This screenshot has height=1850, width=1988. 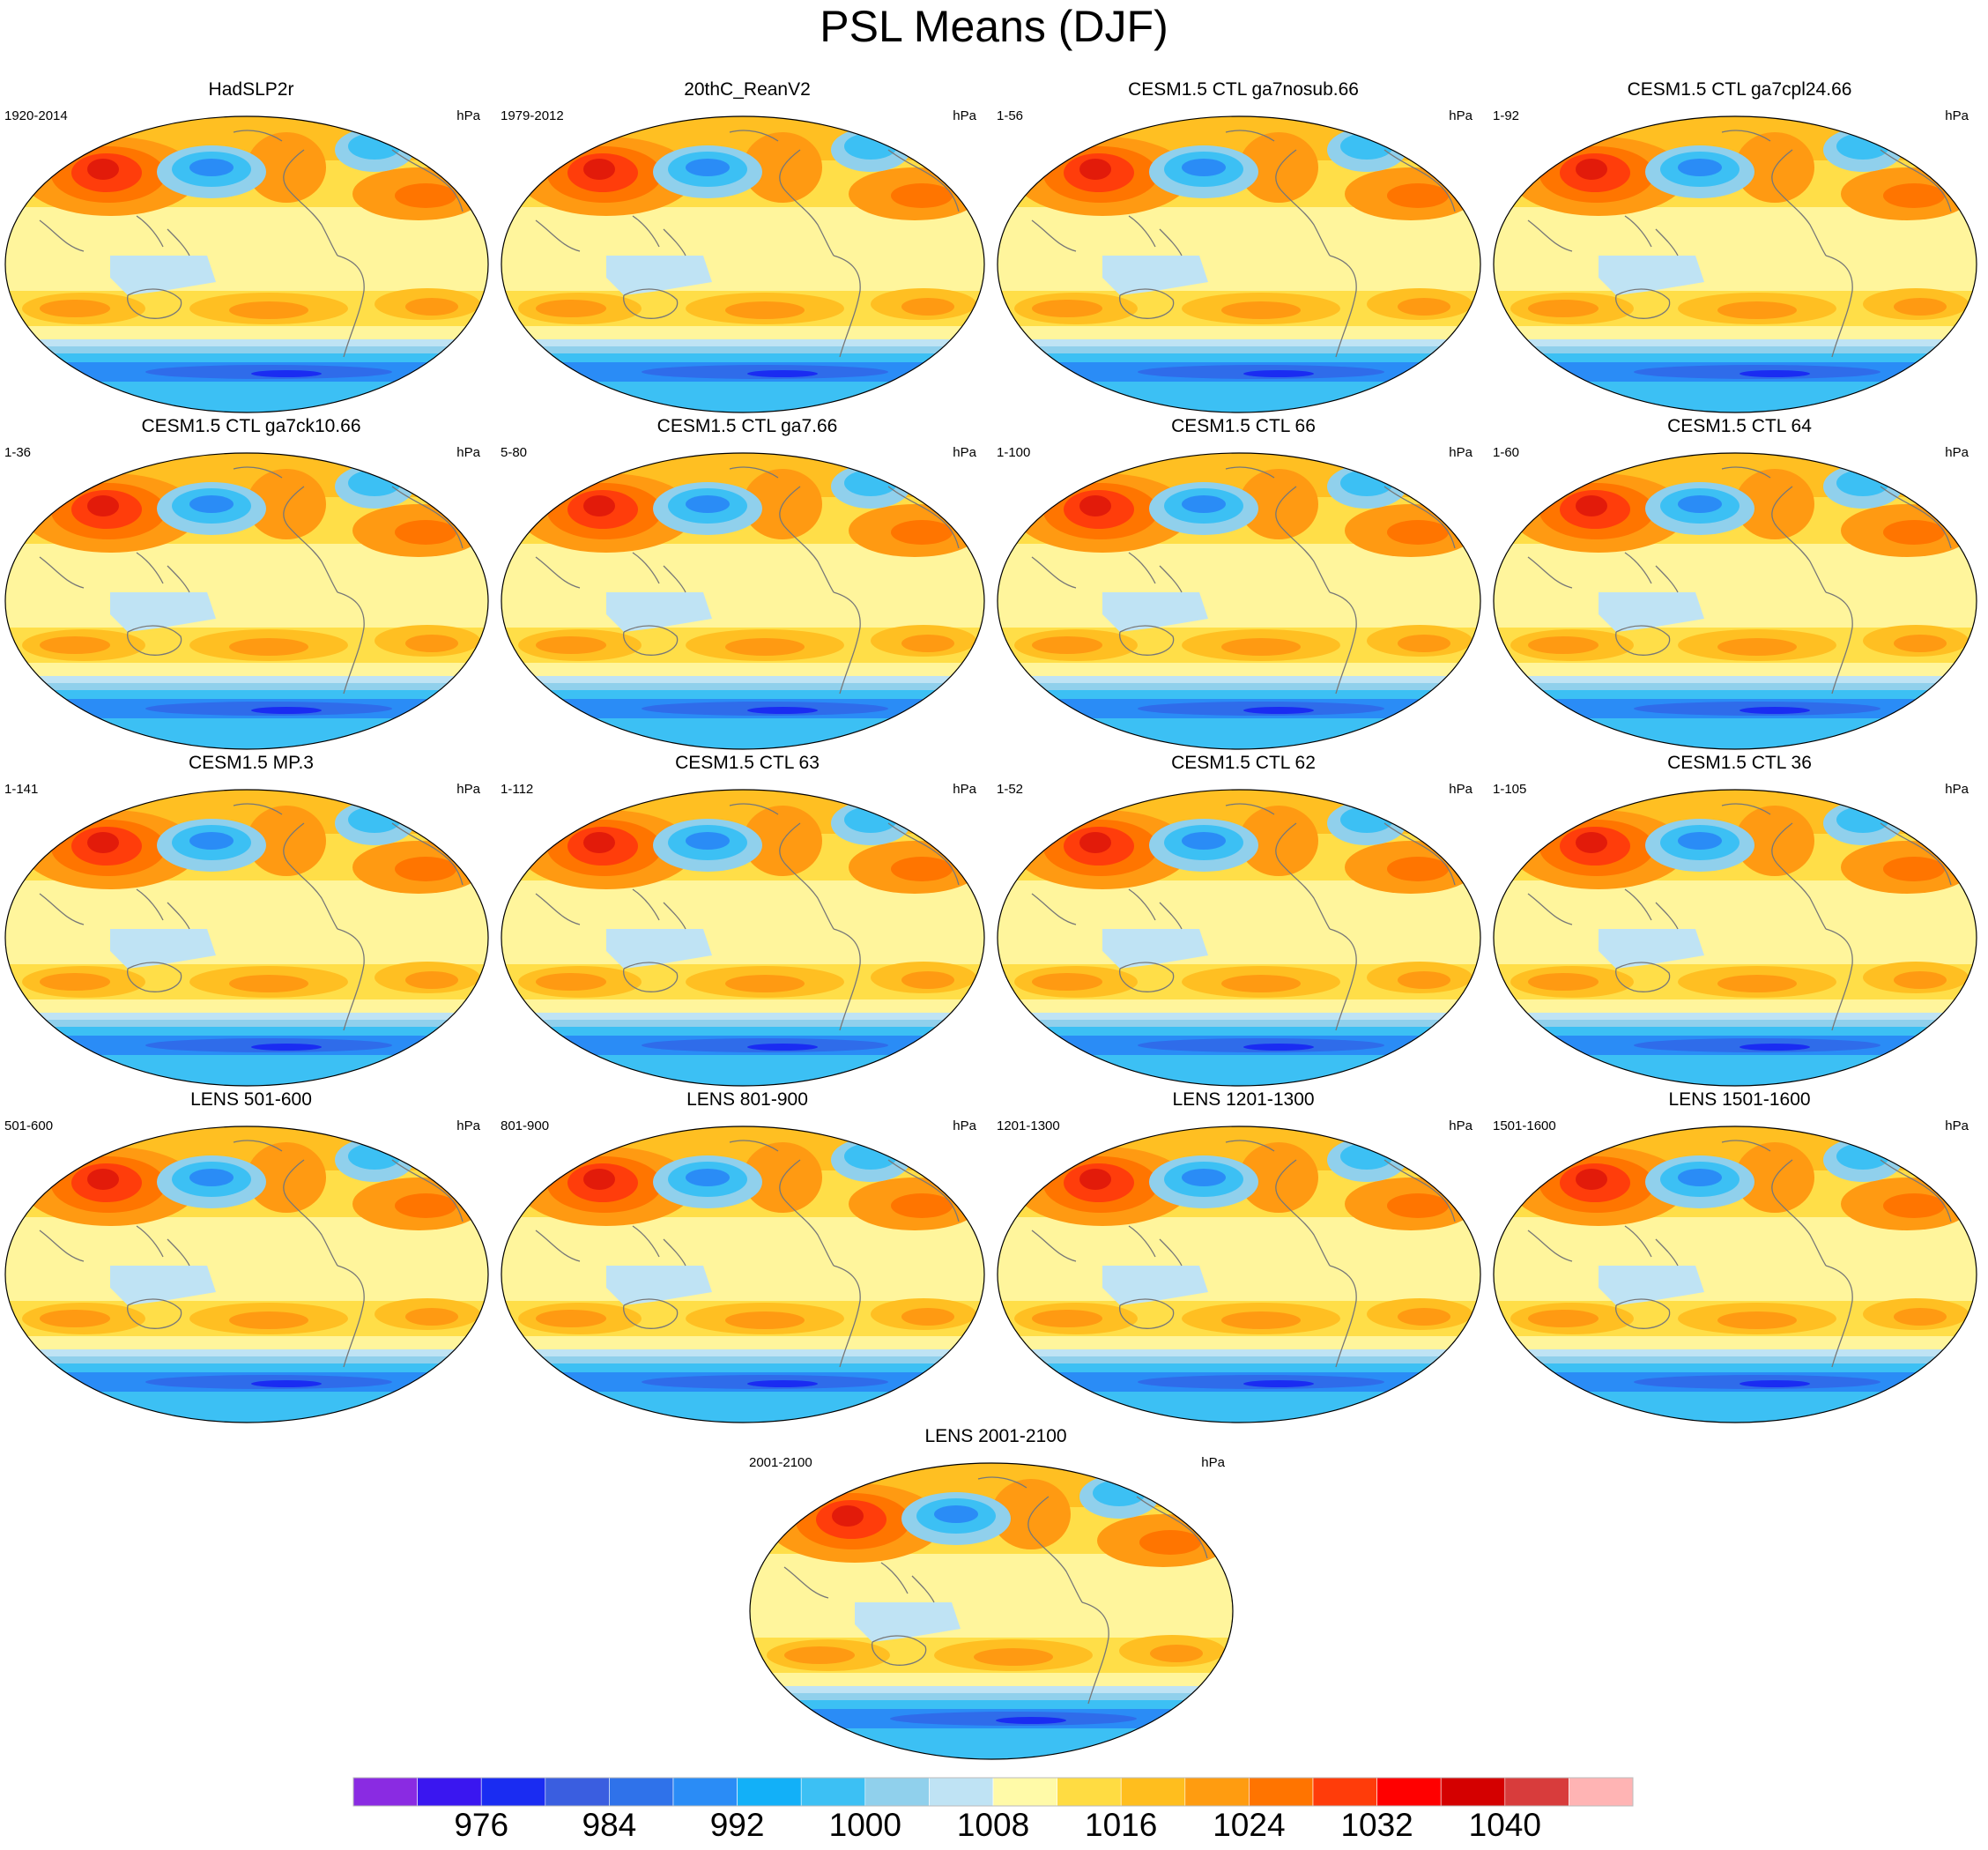 I want to click on panel-period: 1-105, so click(x=1510, y=789).